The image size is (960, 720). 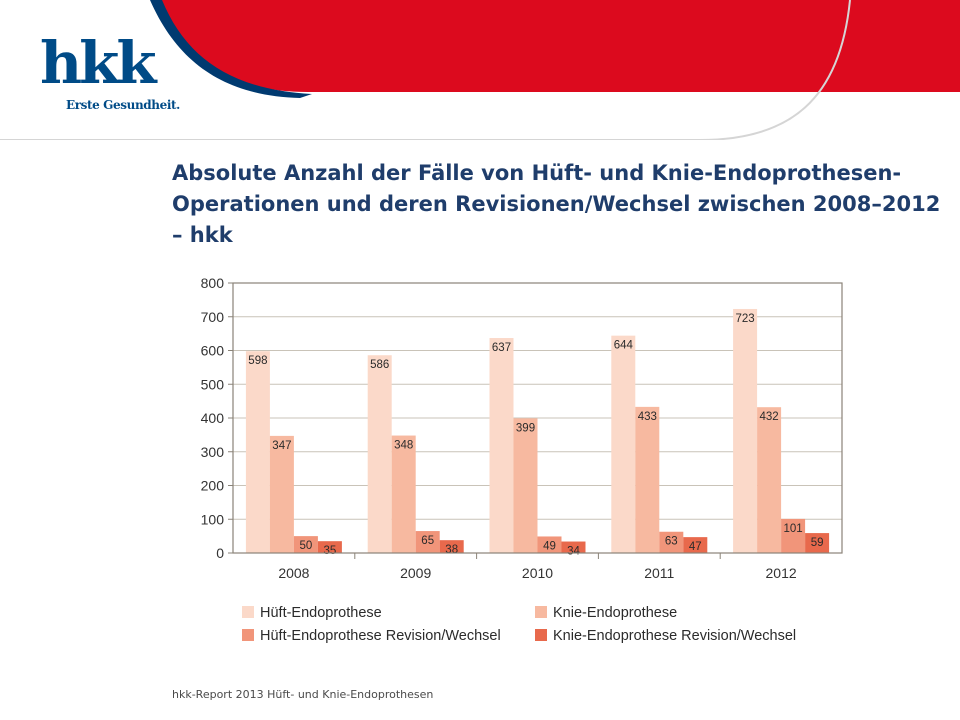 What do you see at coordinates (220, 553) in the screenshot?
I see `y-tick-label: 0` at bounding box center [220, 553].